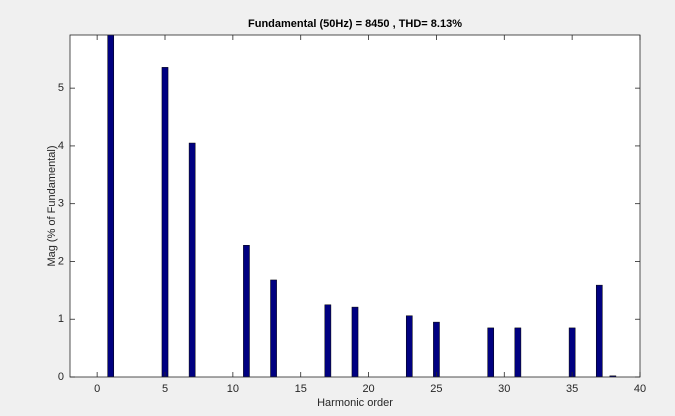  What do you see at coordinates (504, 389) in the screenshot?
I see `x-tick-label: 30` at bounding box center [504, 389].